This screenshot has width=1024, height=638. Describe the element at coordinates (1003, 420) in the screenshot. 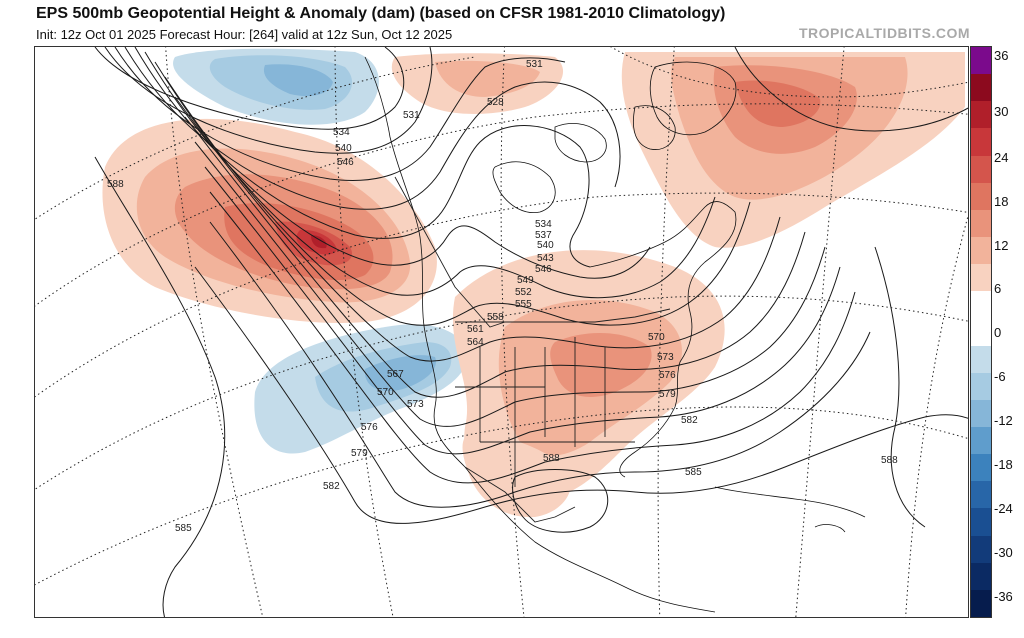

I see `colorbar-label: -12` at that location.